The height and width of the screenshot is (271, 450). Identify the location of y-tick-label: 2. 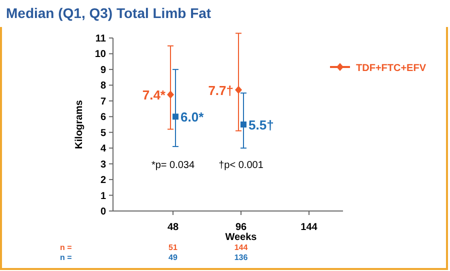
(103, 180).